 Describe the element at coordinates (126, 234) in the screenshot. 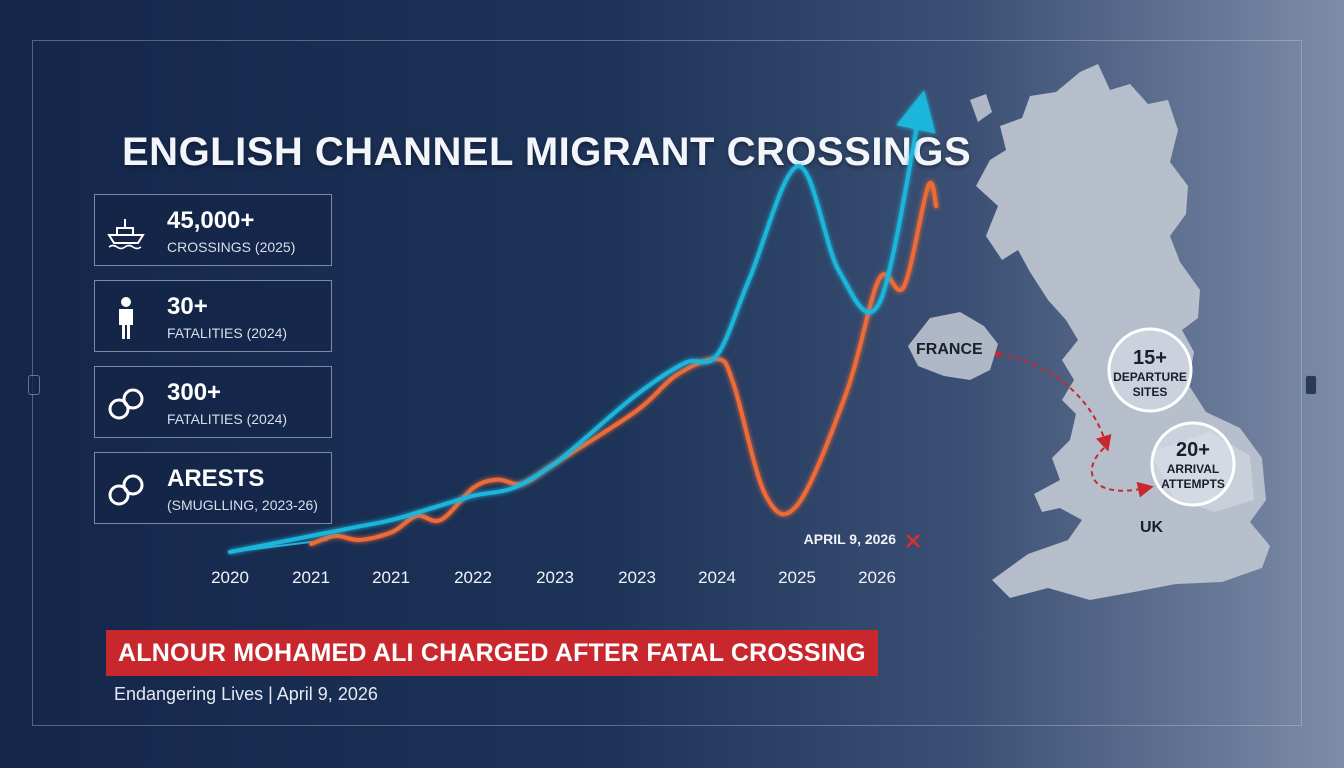

I see `boat-icon` at that location.